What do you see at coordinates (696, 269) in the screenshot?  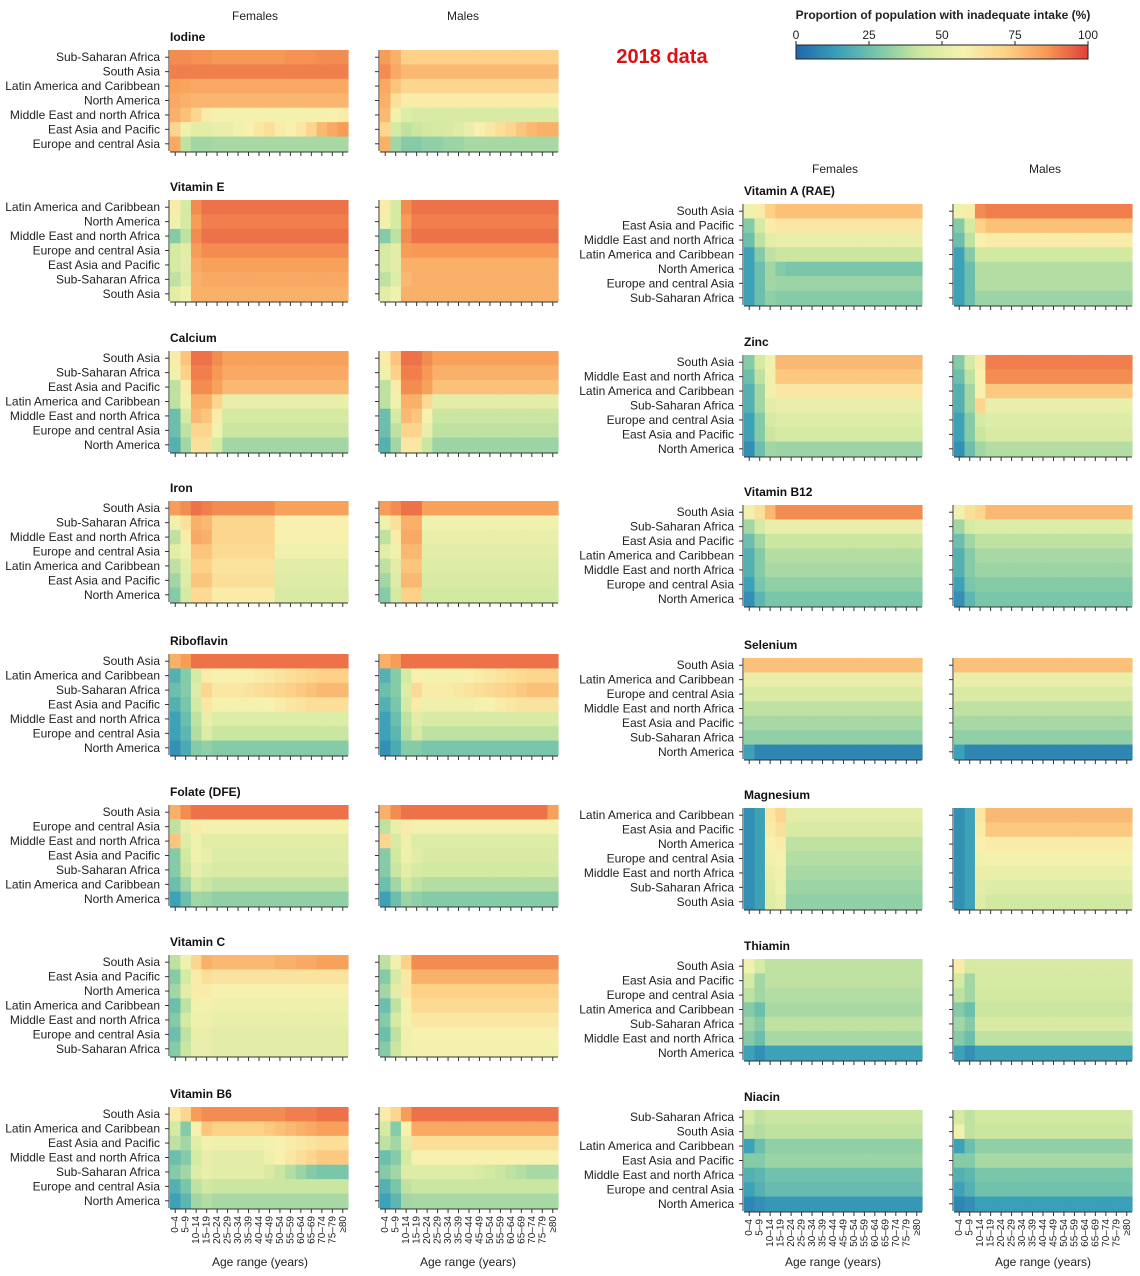 I see `row-label: North America` at bounding box center [696, 269].